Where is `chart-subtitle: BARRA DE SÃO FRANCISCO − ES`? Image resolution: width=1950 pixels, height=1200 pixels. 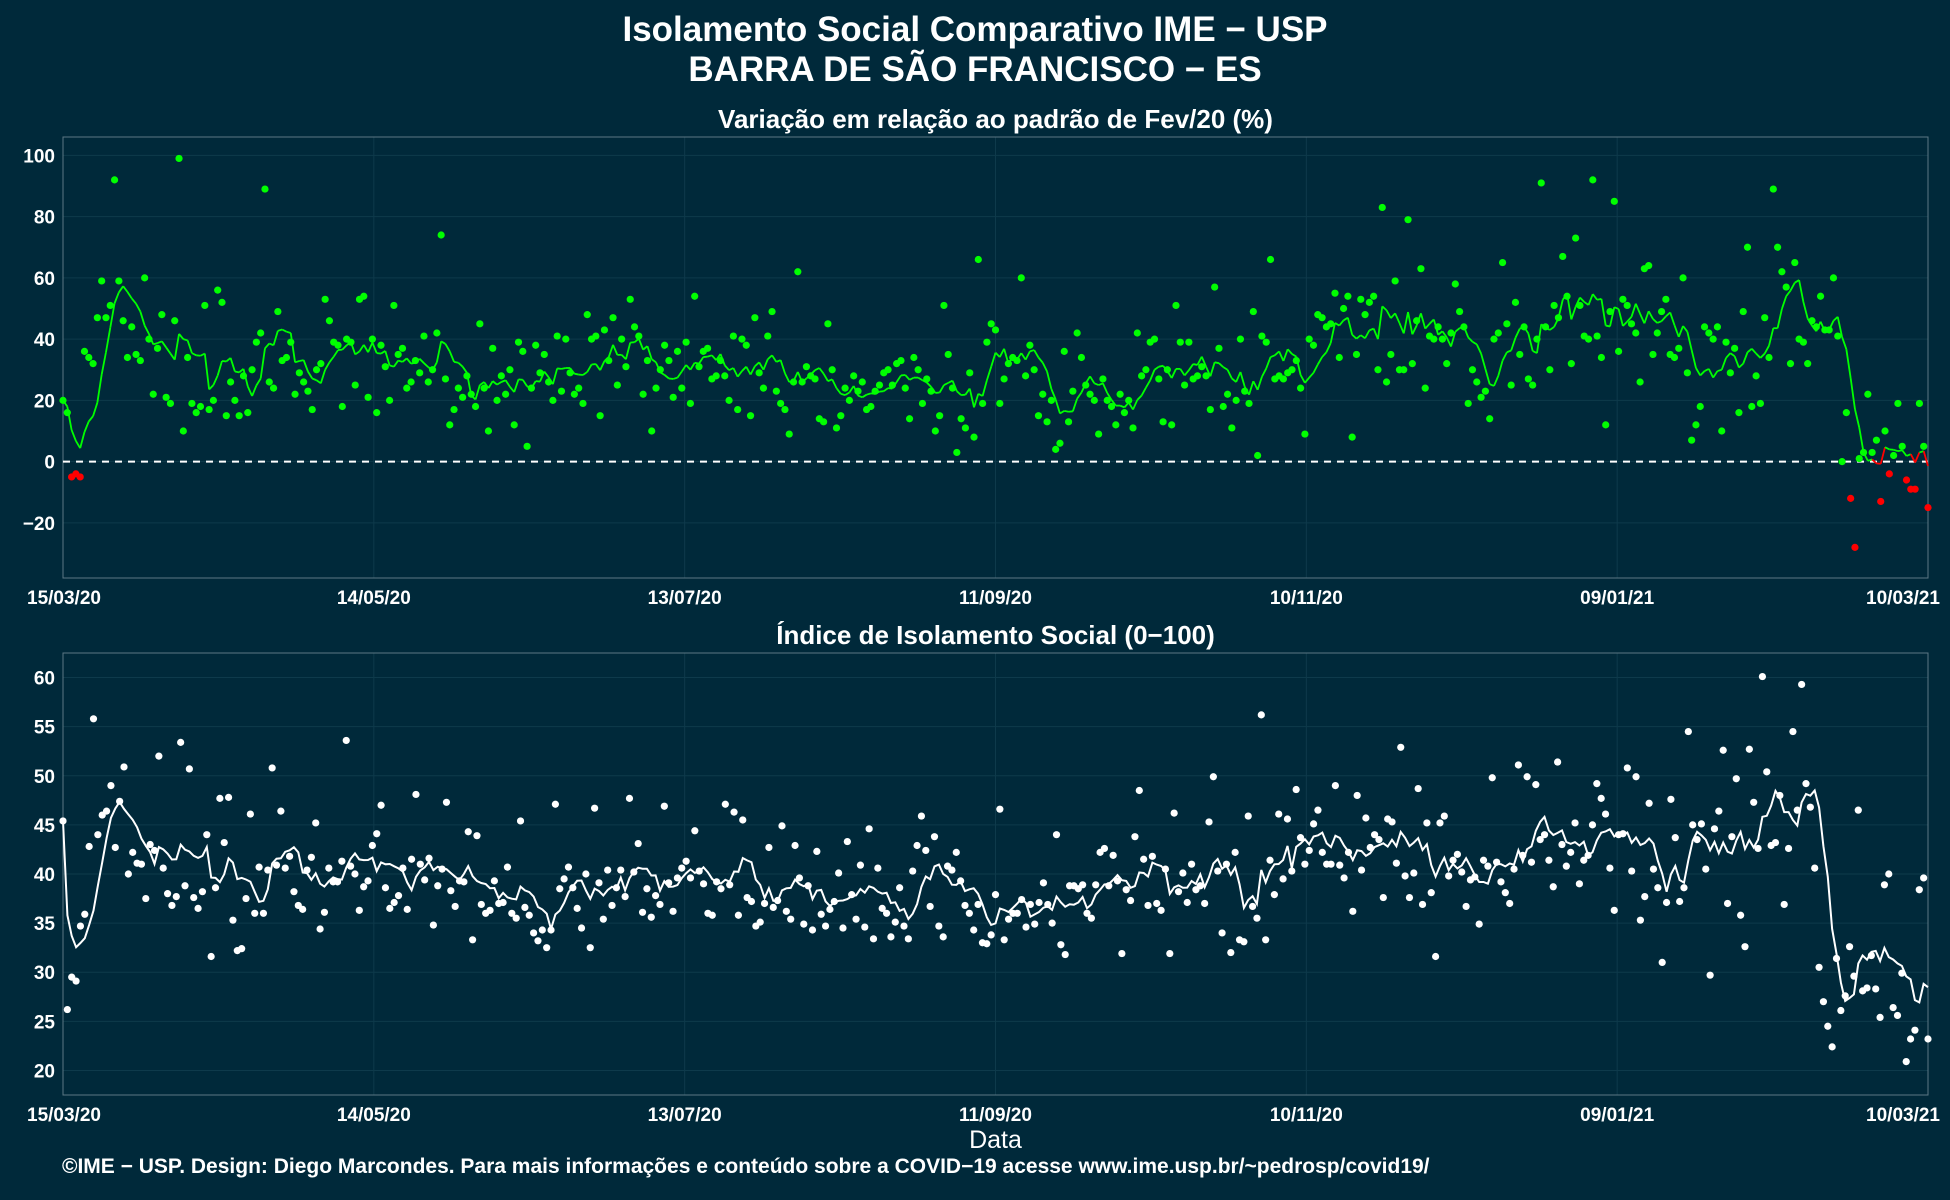
chart-subtitle: BARRA DE SÃO FRANCISCO − ES is located at coordinates (975, 69).